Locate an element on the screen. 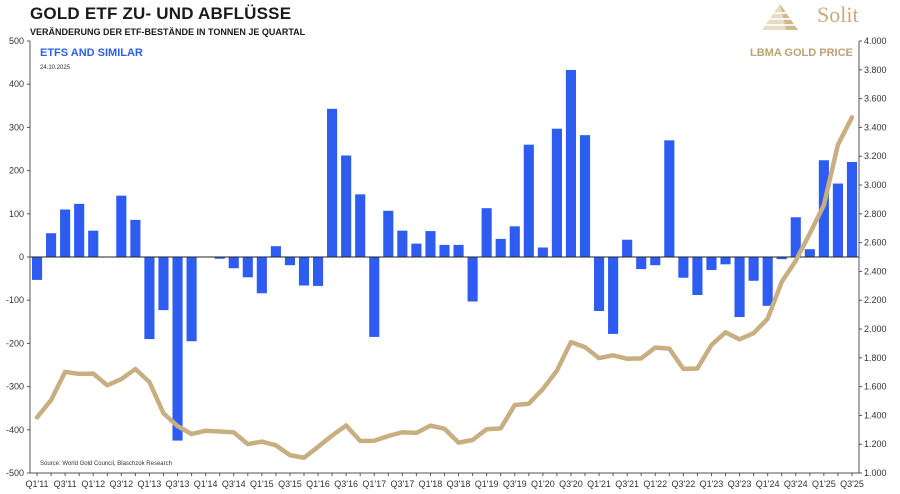  y-right-tick-label: 1.800 is located at coordinates (875, 358).